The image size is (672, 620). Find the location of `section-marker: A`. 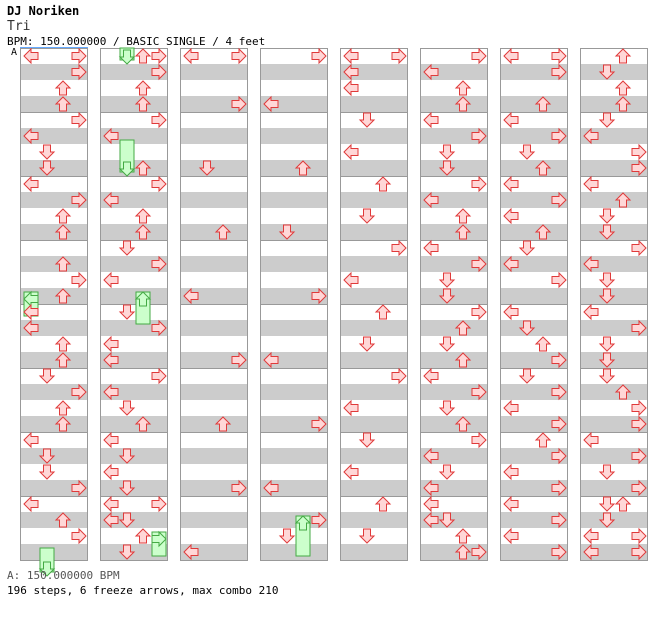

section-marker: A is located at coordinates (14, 52).